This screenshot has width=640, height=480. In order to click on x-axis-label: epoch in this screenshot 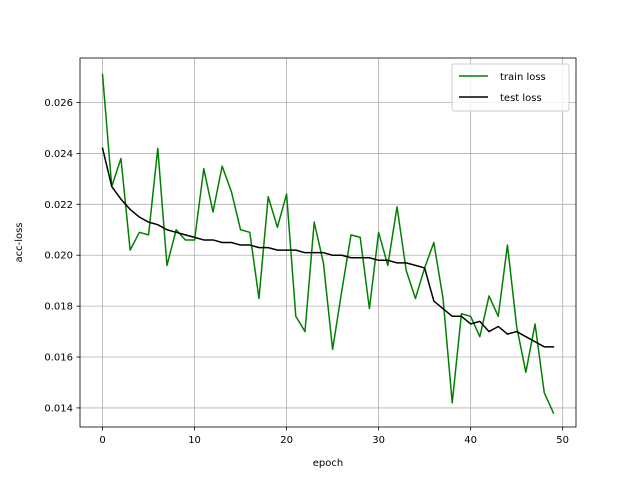, I will do `click(328, 463)`.